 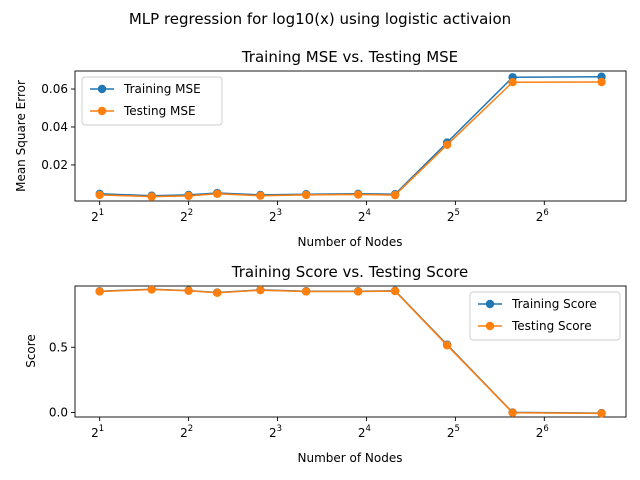 What do you see at coordinates (54, 89) in the screenshot?
I see `y-tick-label: 0.06` at bounding box center [54, 89].